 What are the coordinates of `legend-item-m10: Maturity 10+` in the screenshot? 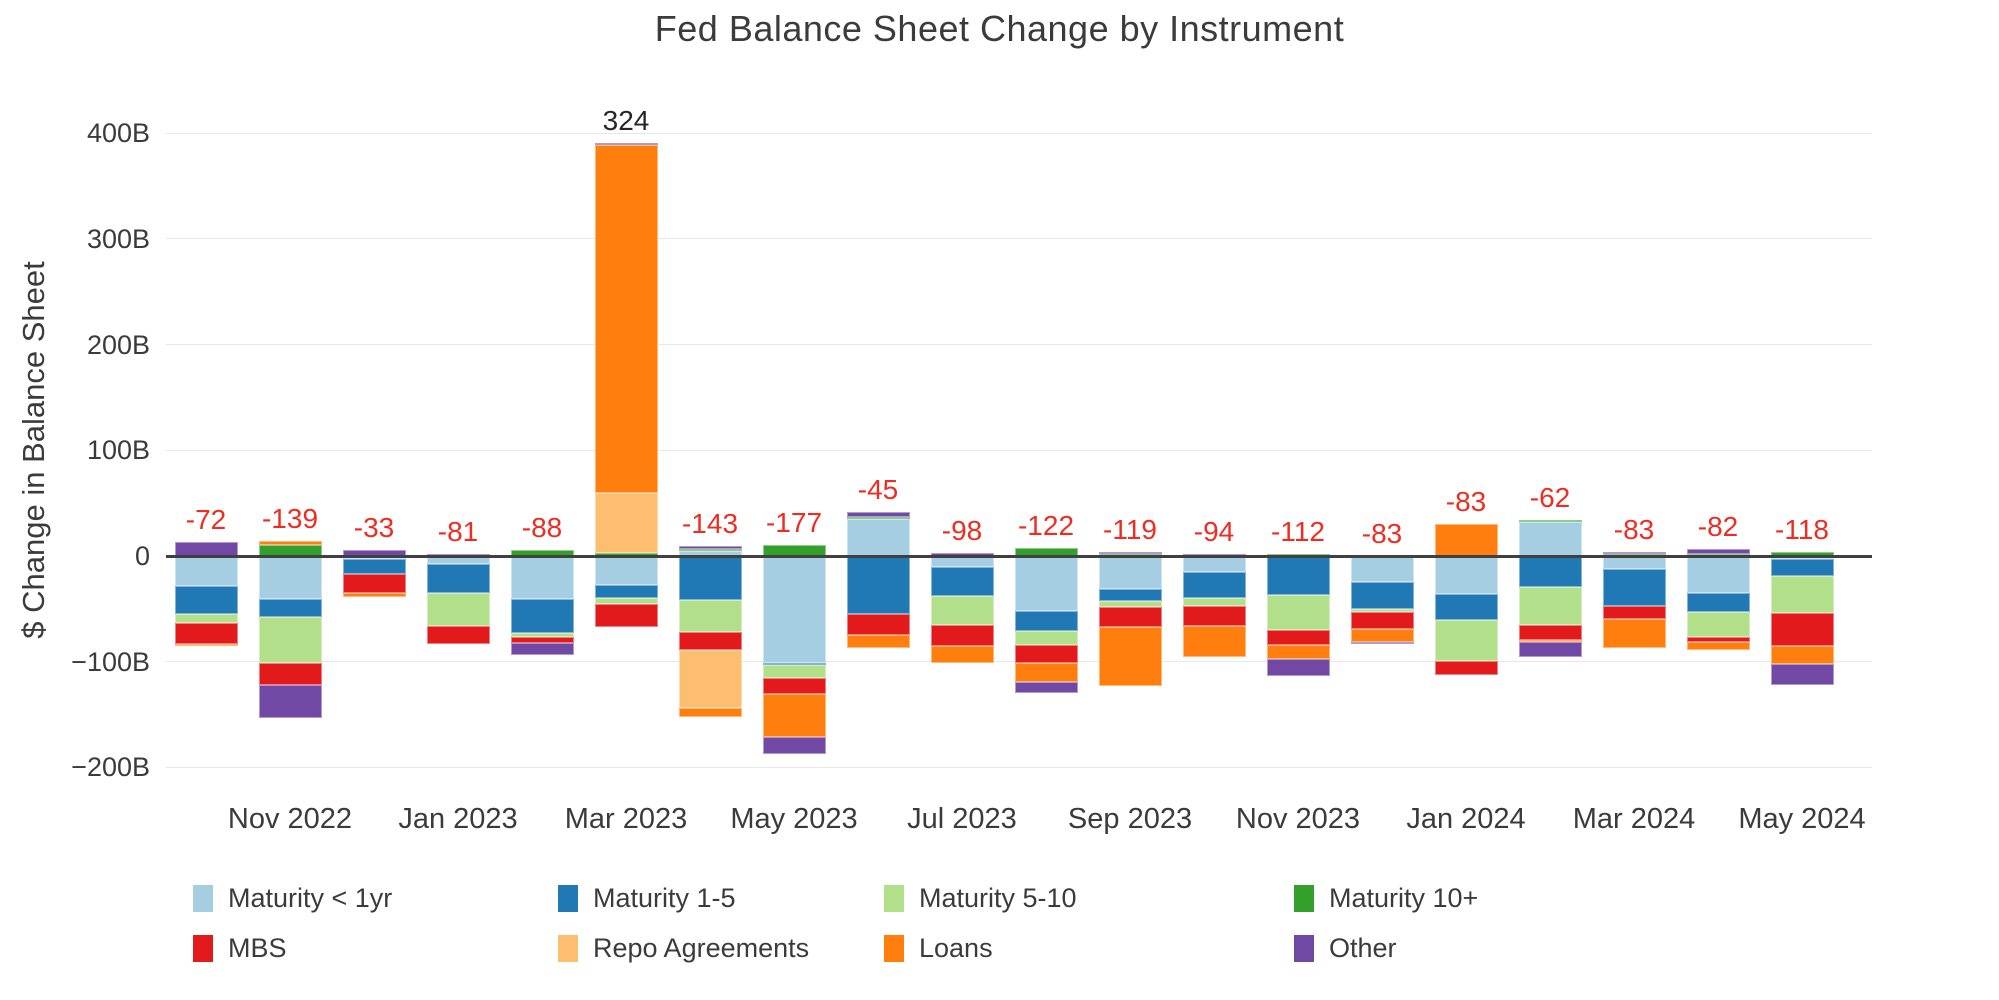 It's located at (1386, 898).